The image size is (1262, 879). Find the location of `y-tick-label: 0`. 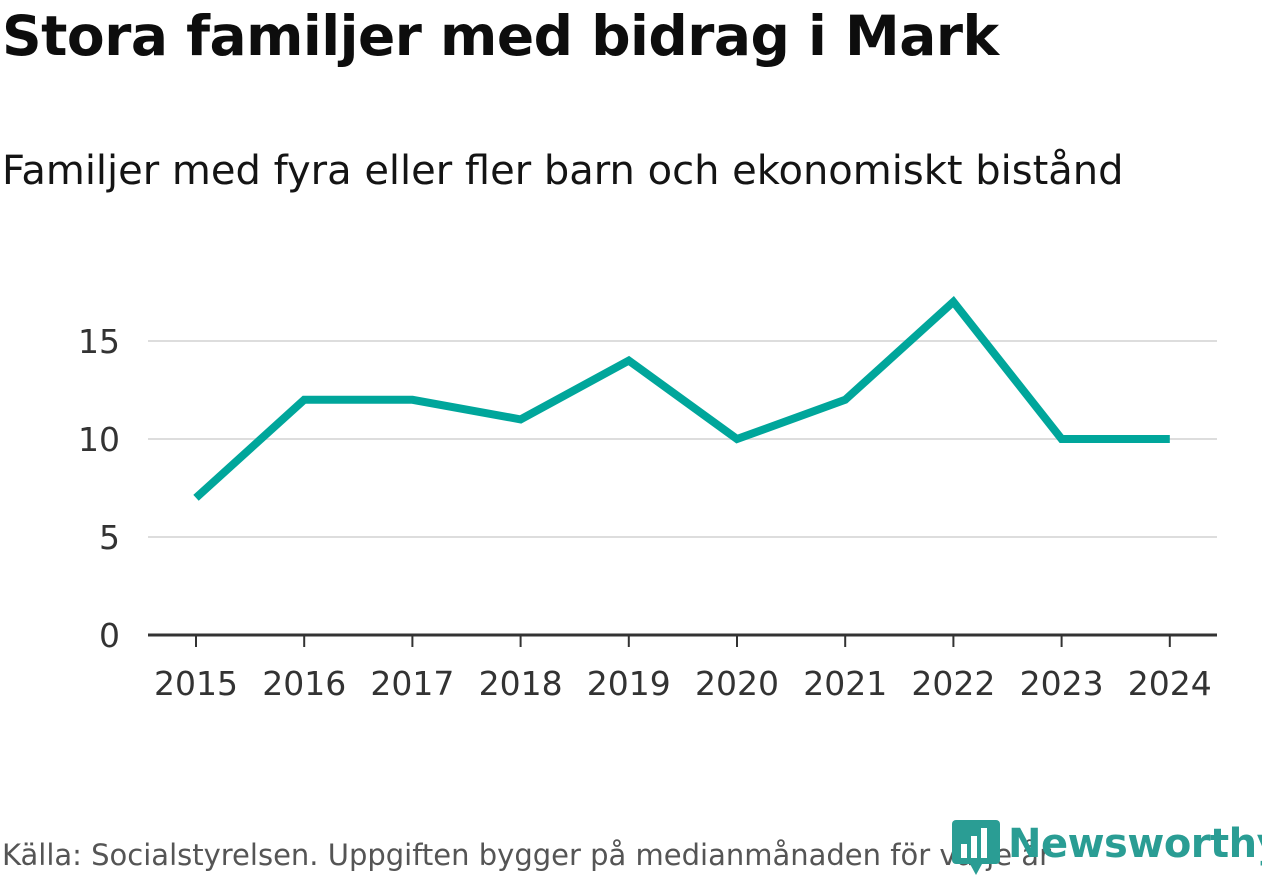

y-tick-label: 0 is located at coordinates (109, 635).